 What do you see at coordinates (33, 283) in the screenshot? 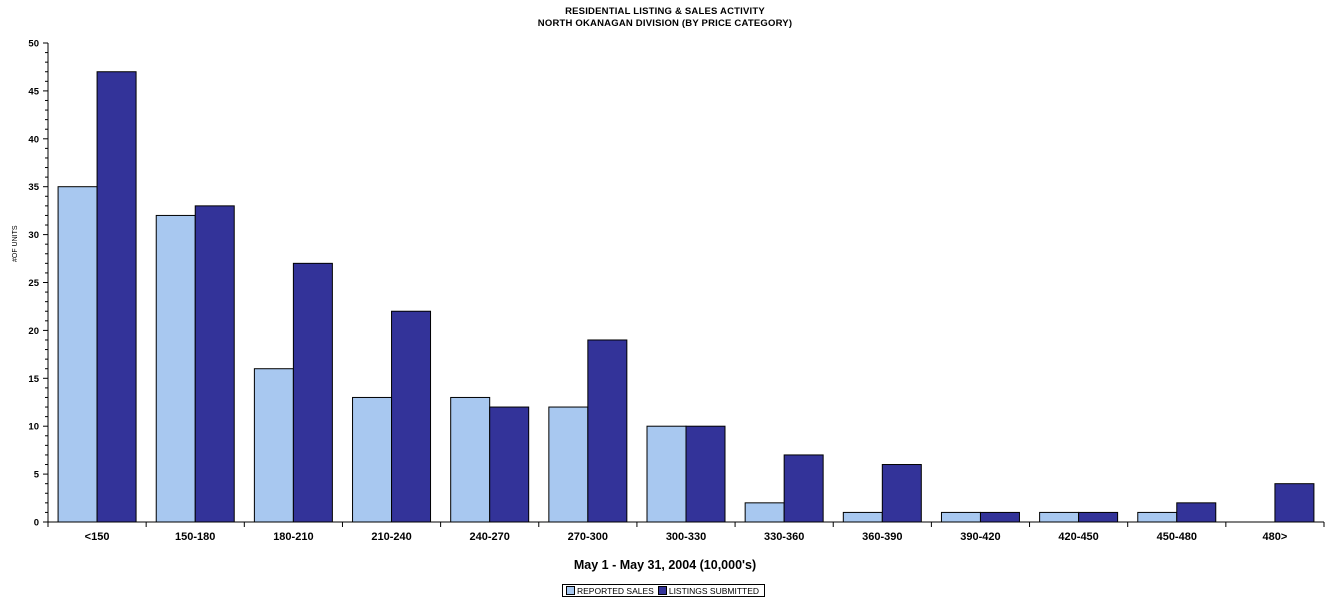
I see `y-tick-label-25: 25` at bounding box center [33, 283].